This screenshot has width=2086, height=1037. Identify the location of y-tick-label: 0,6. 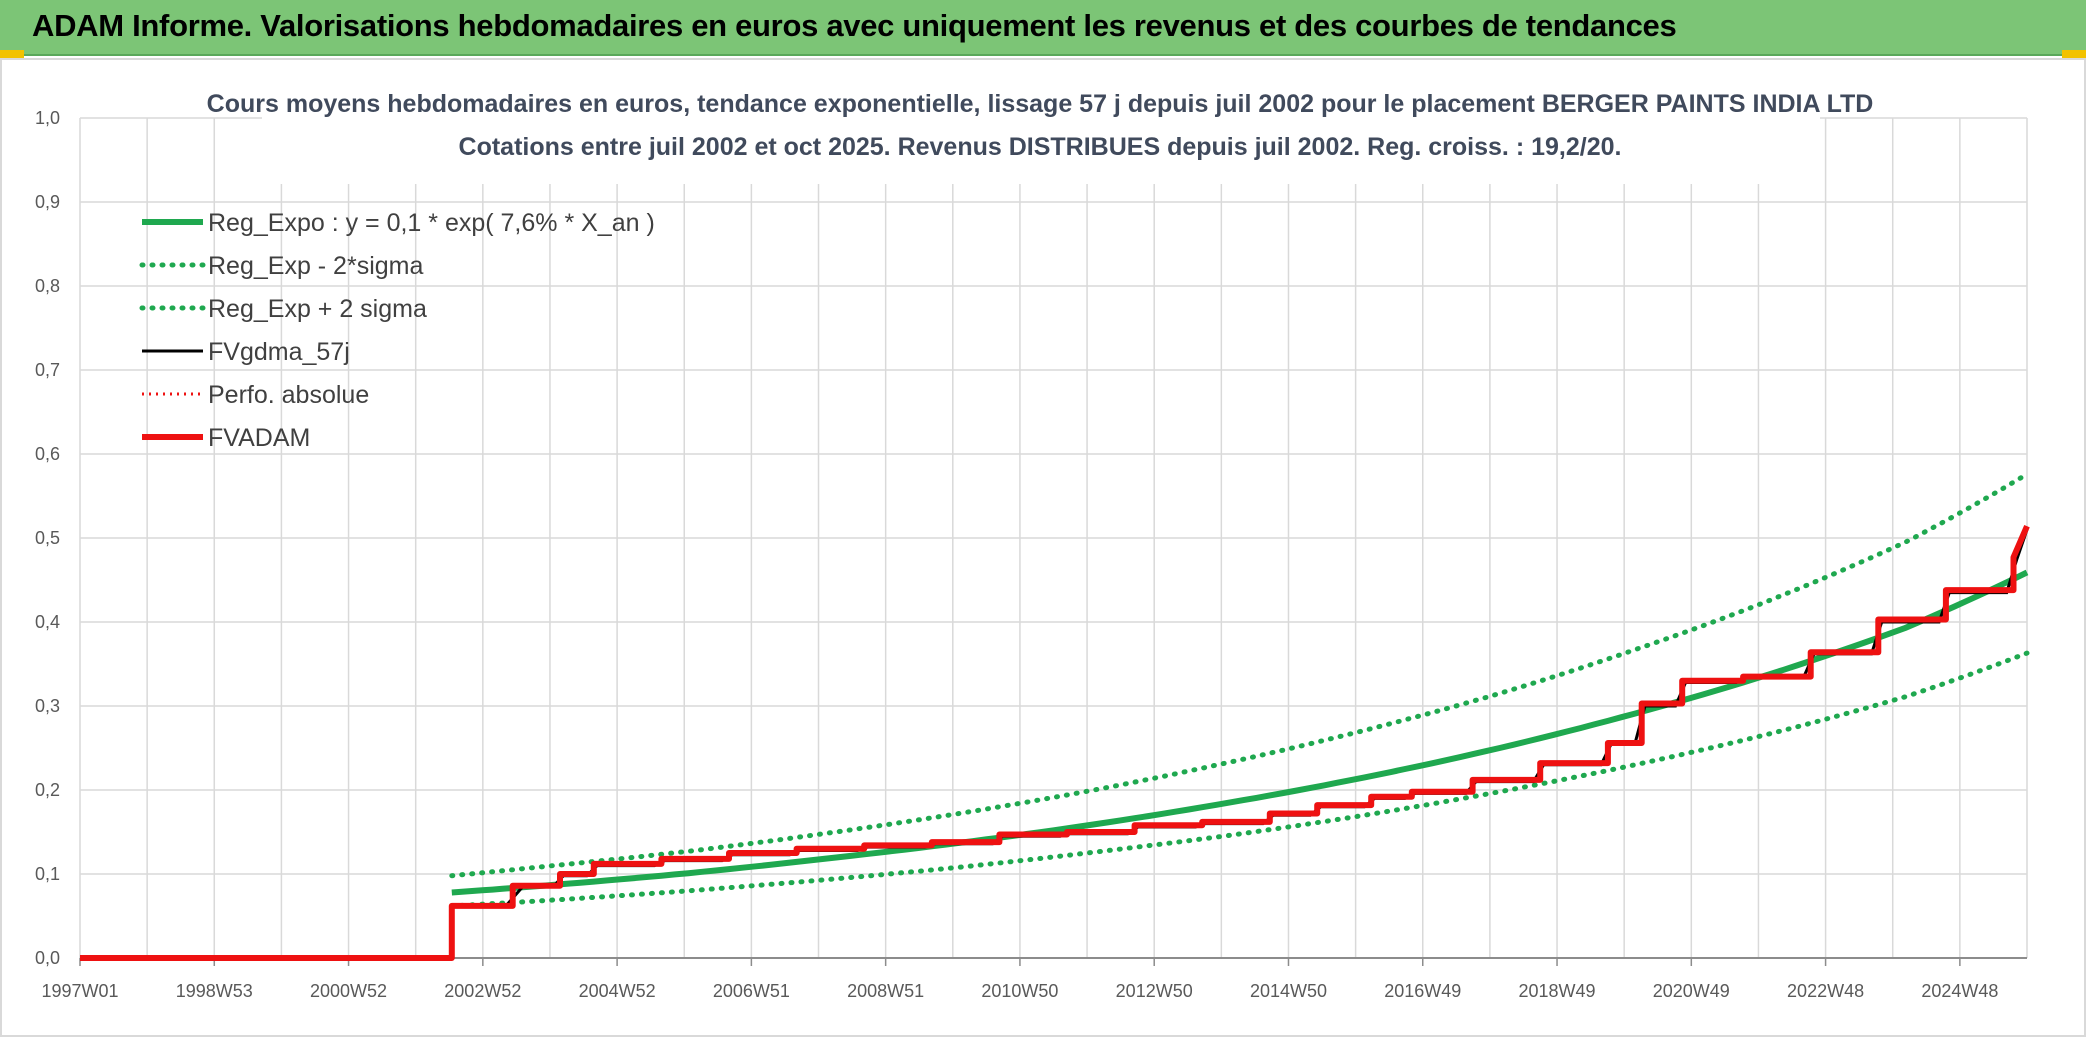
(47, 454).